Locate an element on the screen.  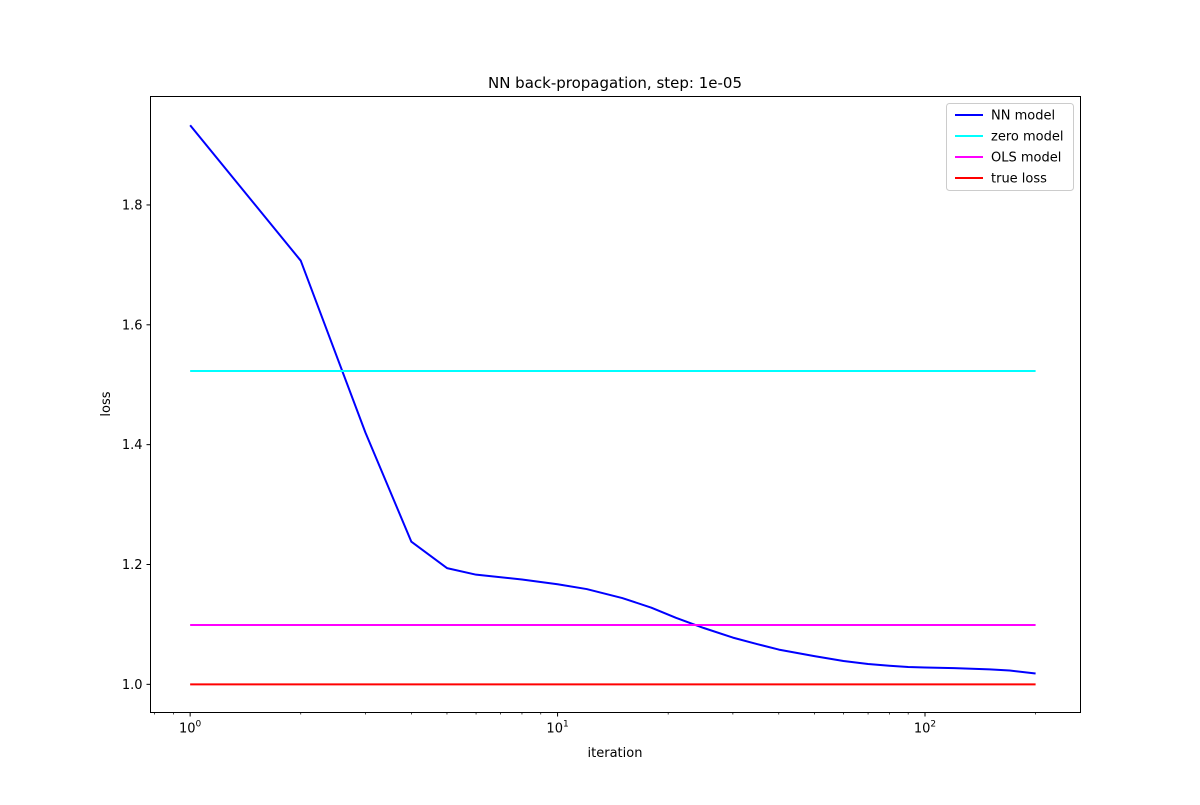
legend-label-nn-model: NN model is located at coordinates (1023, 116).